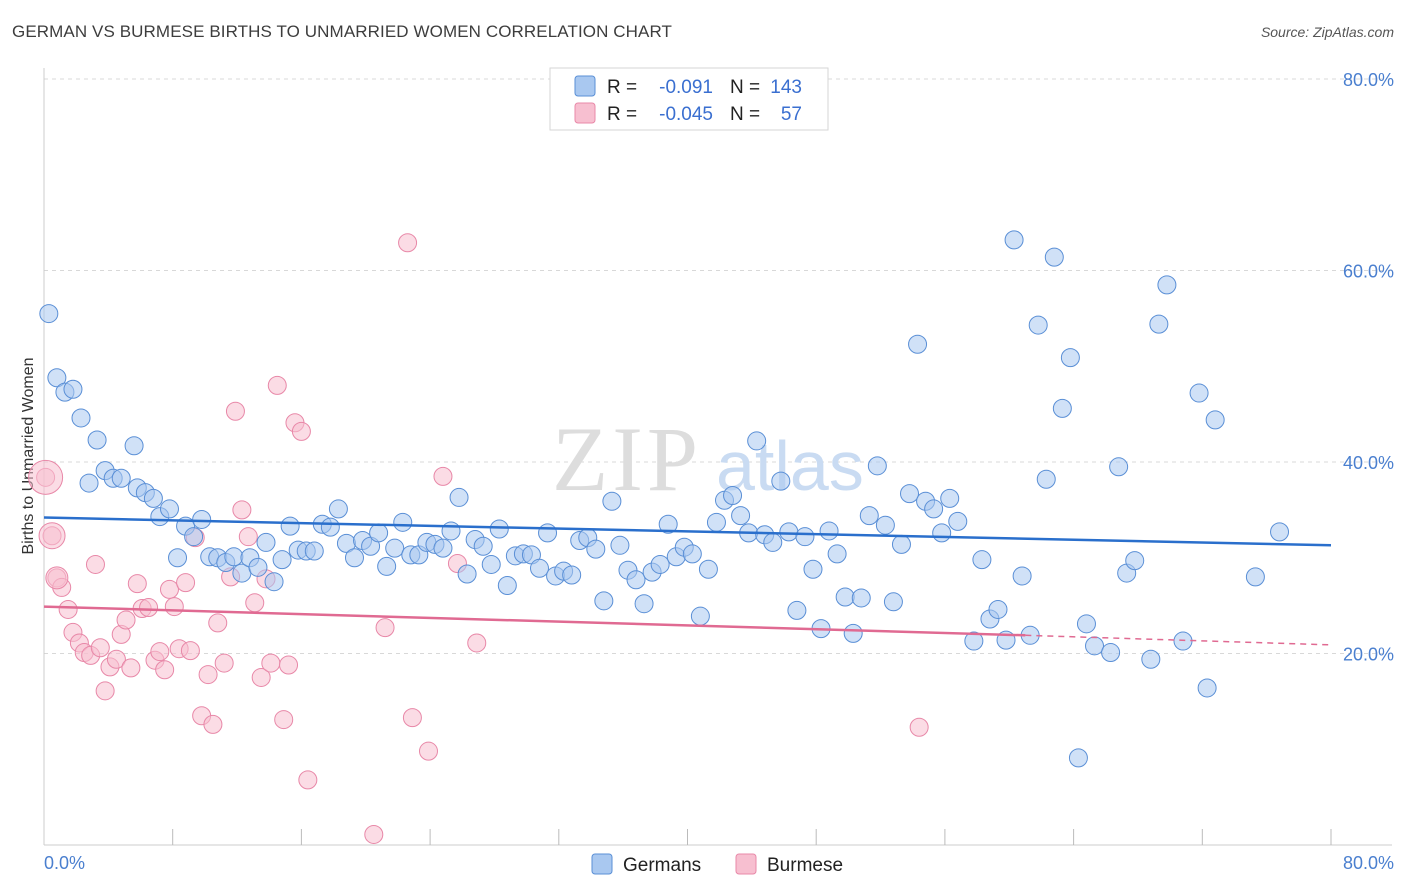 This screenshot has height=892, width=1406. What do you see at coordinates (662, 865) in the screenshot?
I see `series-legend-label-germans: Germans` at bounding box center [662, 865].